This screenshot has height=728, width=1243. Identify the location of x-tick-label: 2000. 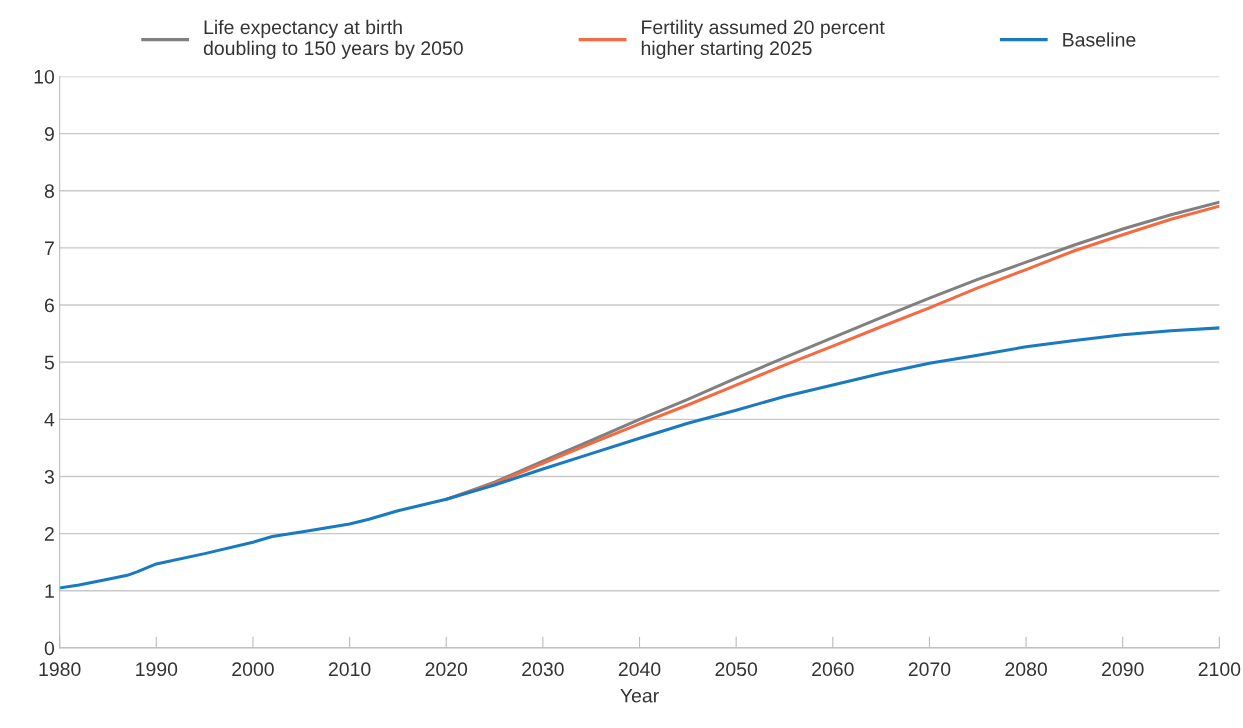
(253, 669).